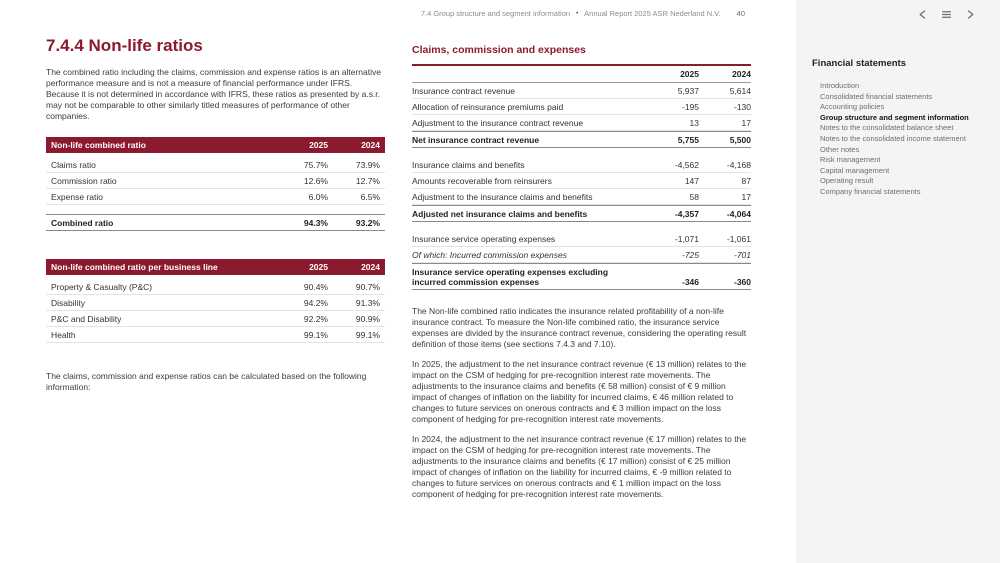 This screenshot has width=1000, height=563. I want to click on menu-button, so click(946, 14).